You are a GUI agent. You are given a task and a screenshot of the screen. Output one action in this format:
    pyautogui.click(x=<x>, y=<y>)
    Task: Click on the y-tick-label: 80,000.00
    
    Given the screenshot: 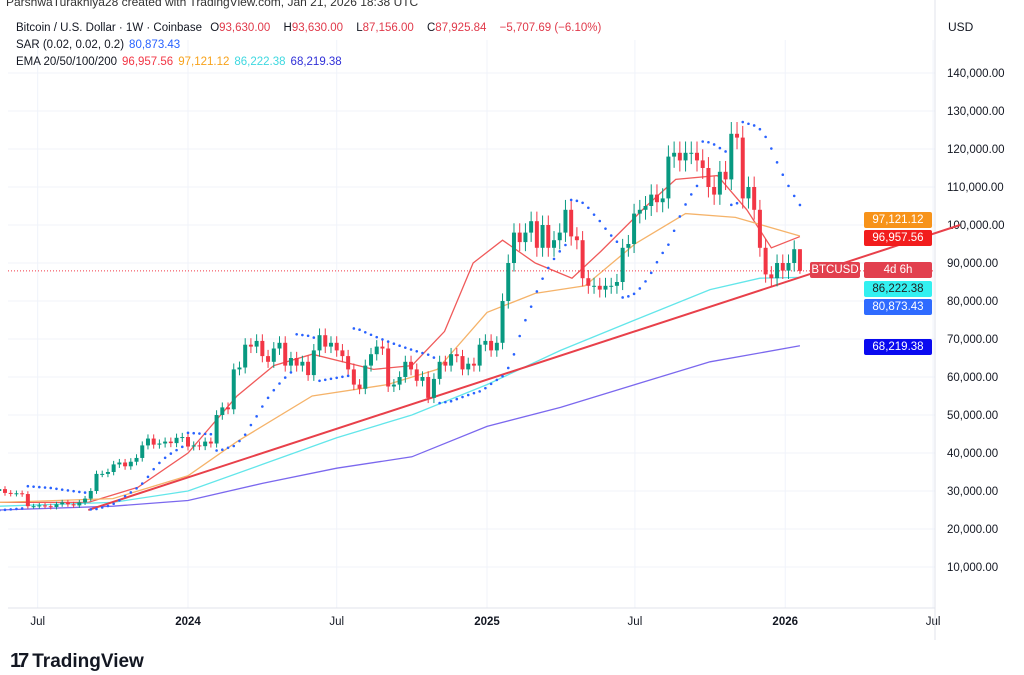 What is the action you would take?
    pyautogui.click(x=972, y=302)
    